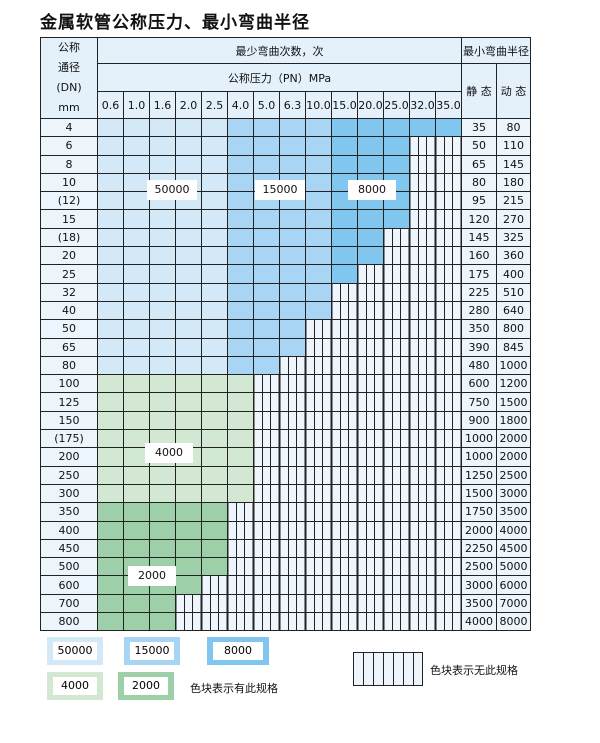 The height and width of the screenshot is (743, 600). I want to click on dynamic-radius-cell: 2000, so click(513, 439).